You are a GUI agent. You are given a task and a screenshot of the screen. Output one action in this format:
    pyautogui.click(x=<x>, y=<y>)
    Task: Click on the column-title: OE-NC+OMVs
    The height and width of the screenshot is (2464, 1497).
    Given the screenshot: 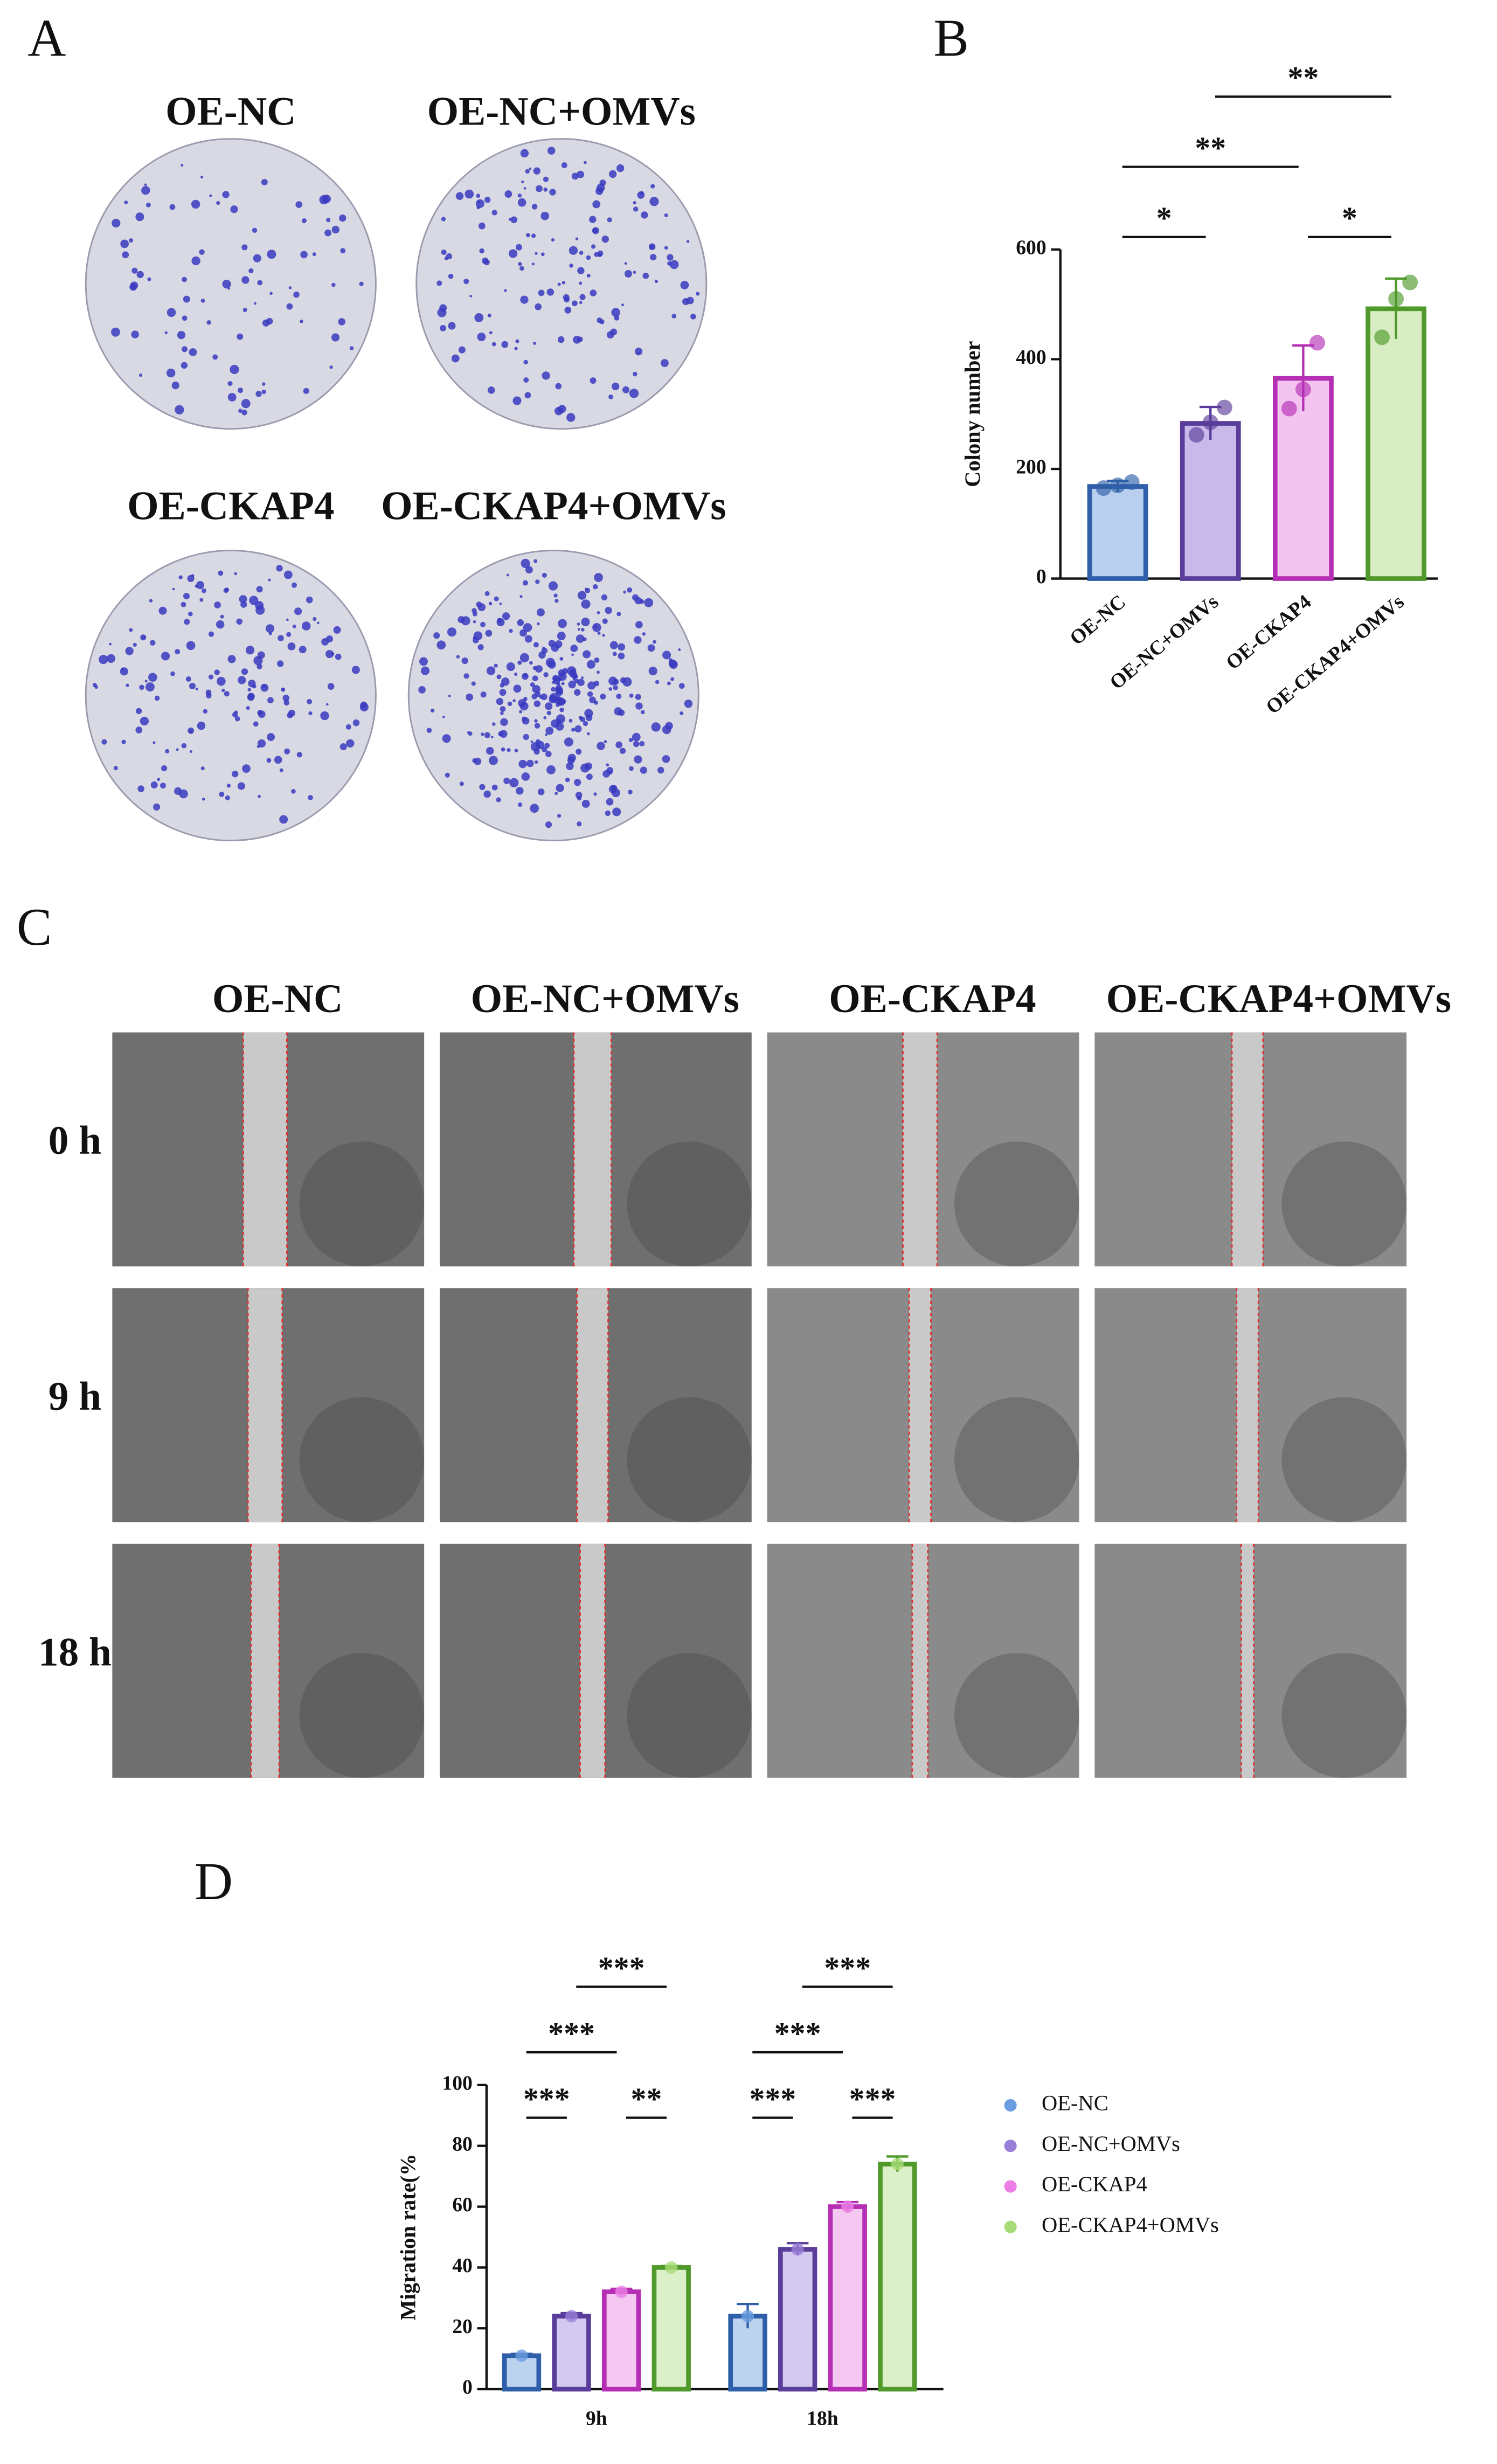 What is the action you would take?
    pyautogui.click(x=605, y=999)
    